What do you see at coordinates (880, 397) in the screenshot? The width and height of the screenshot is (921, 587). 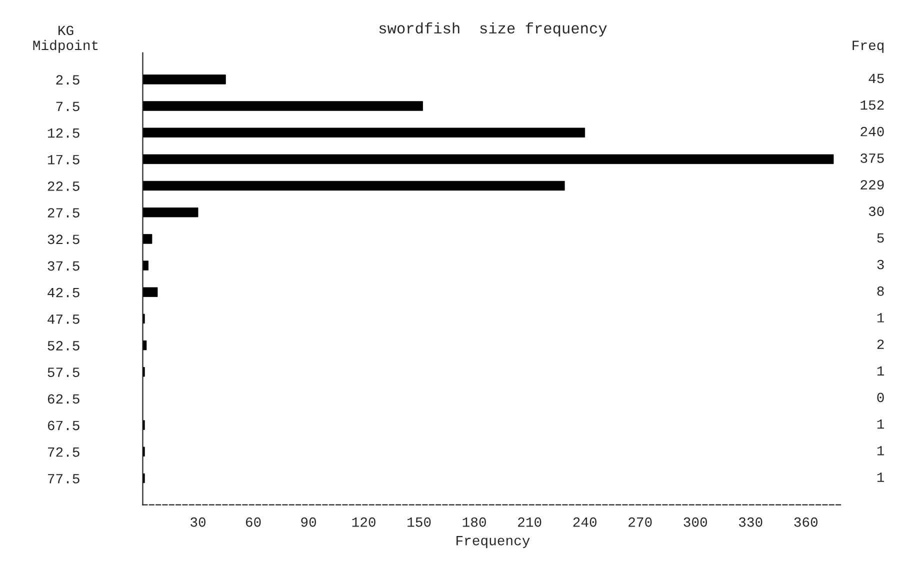 I see `data-label: 0` at bounding box center [880, 397].